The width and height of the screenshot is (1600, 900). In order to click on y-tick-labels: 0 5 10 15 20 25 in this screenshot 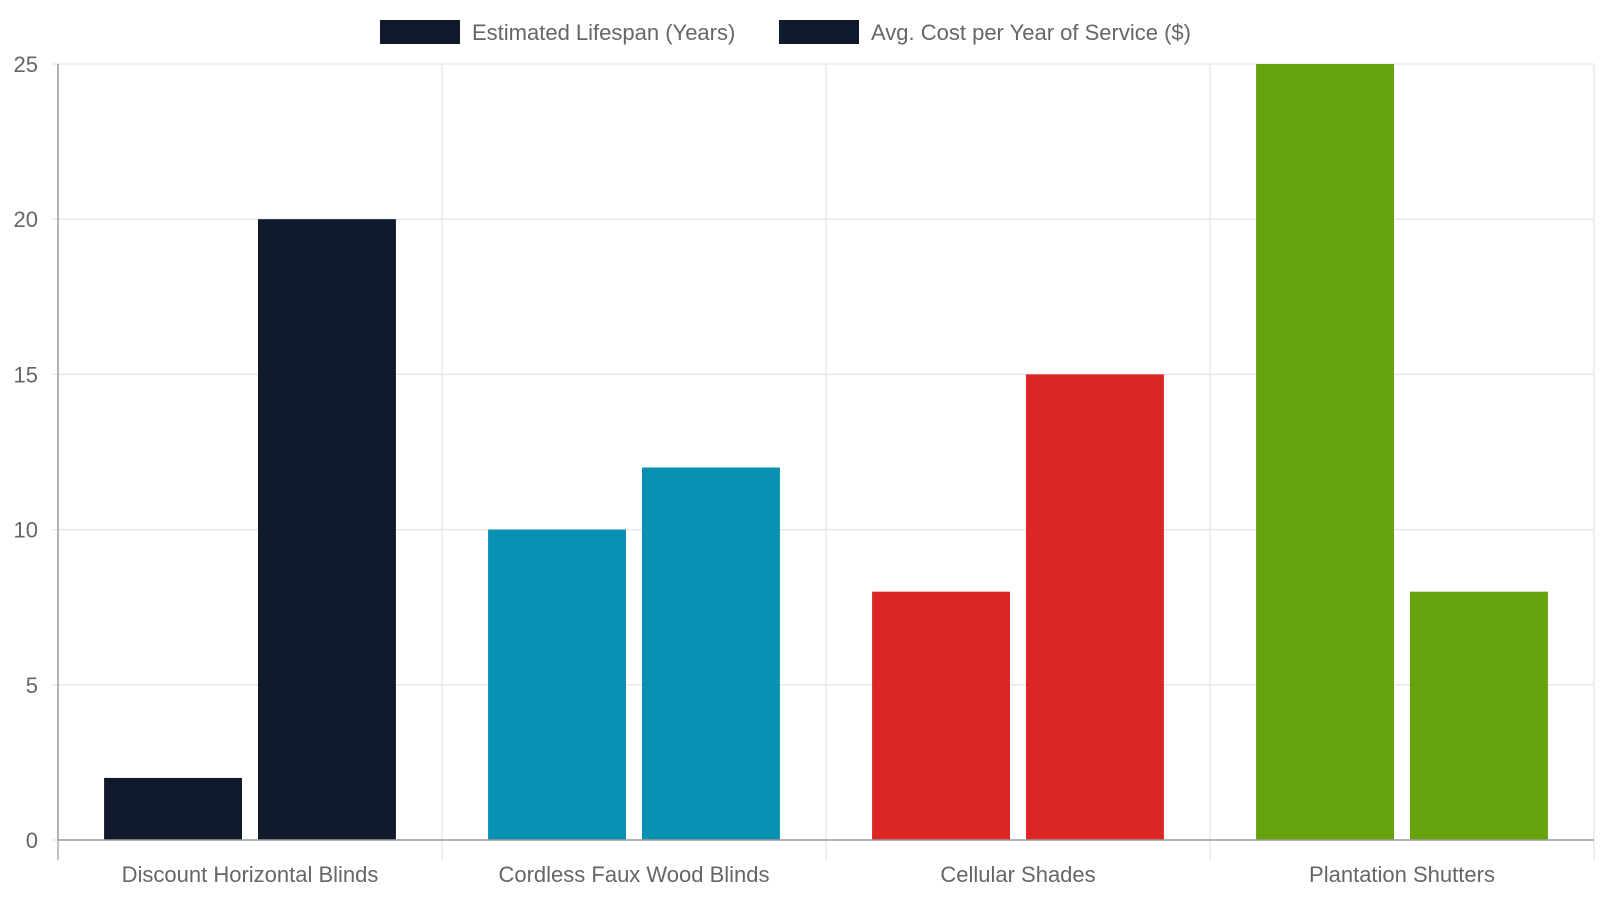, I will do `click(26, 452)`.